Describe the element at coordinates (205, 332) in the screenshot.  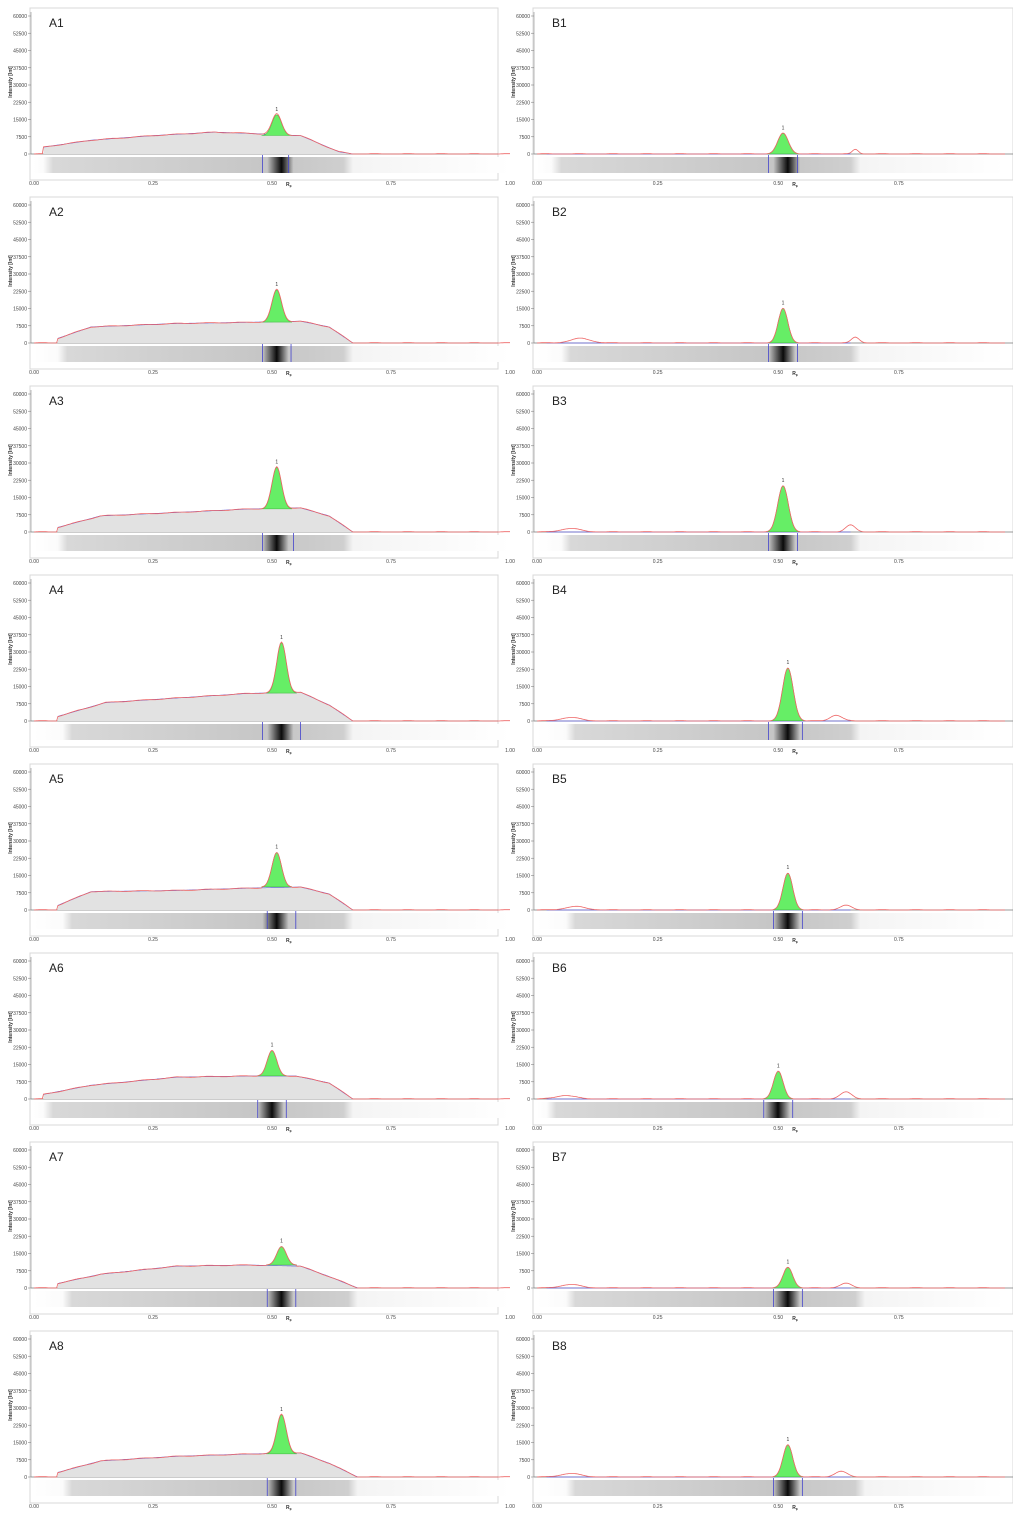
I see `background-area` at that location.